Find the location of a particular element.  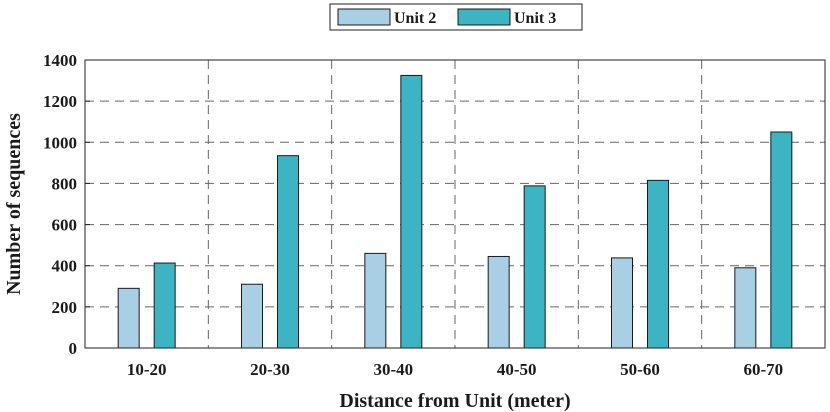

x-axis-title: Distance from Unit (meter) is located at coordinates (454, 401).